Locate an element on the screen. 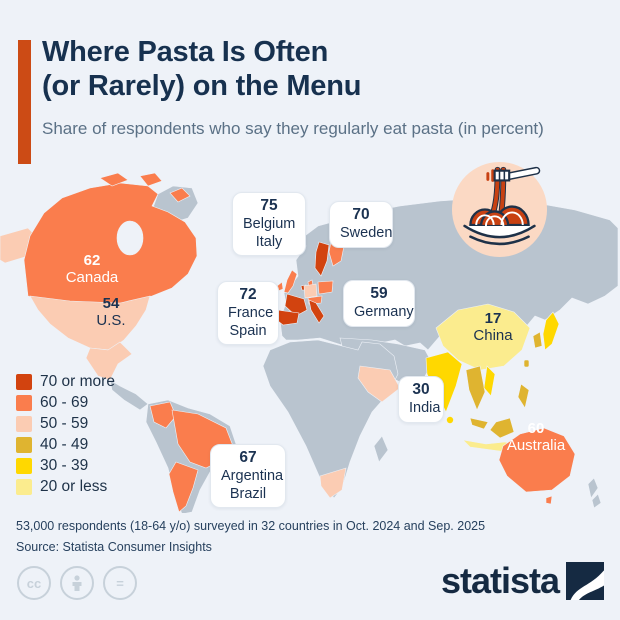 The image size is (620, 620). belgium-italy-line1: Belgium is located at coordinates (269, 223).